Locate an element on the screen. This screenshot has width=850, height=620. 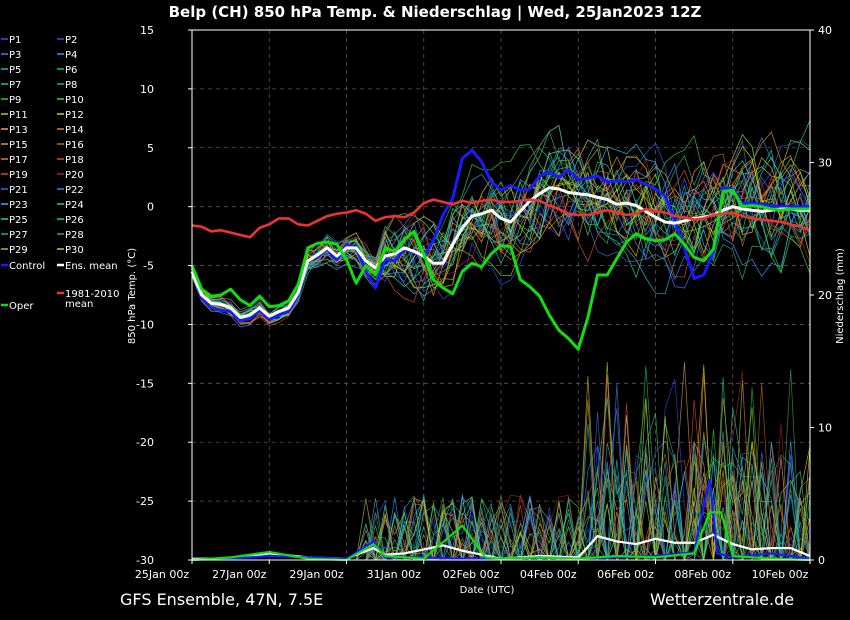
y-tick-label: -30 is located at coordinates (145, 560).